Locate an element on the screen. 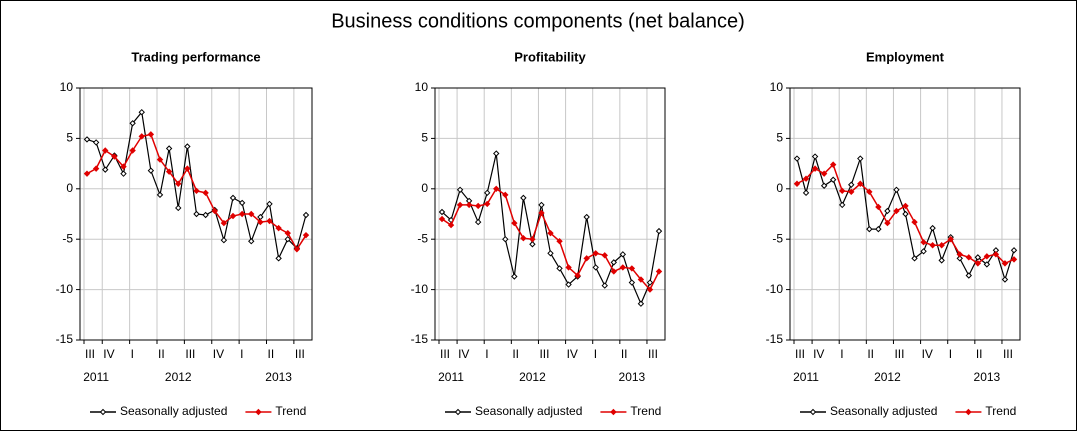 The height and width of the screenshot is (431, 1077). plot-area is located at coordinates (550, 214).